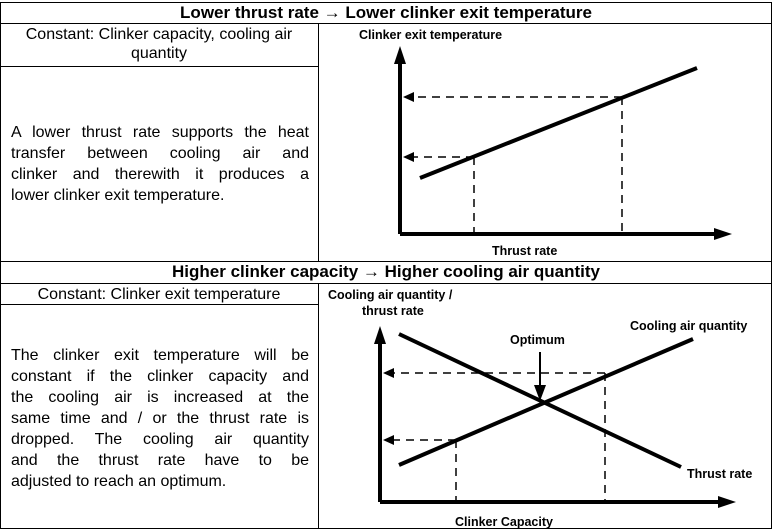 The width and height of the screenshot is (772, 530). What do you see at coordinates (524, 251) in the screenshot?
I see `x-axis-label: Thrust rate` at bounding box center [524, 251].